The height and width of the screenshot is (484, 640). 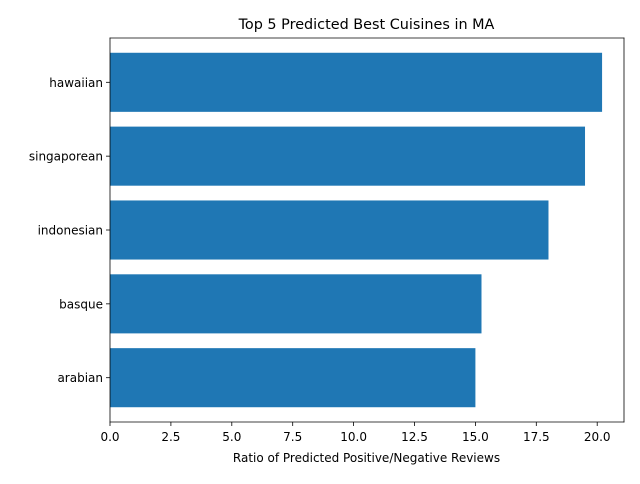 I want to click on x-axis-ticks: 0.0 2.5 5.0 7.5 10.0 12.5 15.0 17.5 20.0, so click(x=355, y=433).